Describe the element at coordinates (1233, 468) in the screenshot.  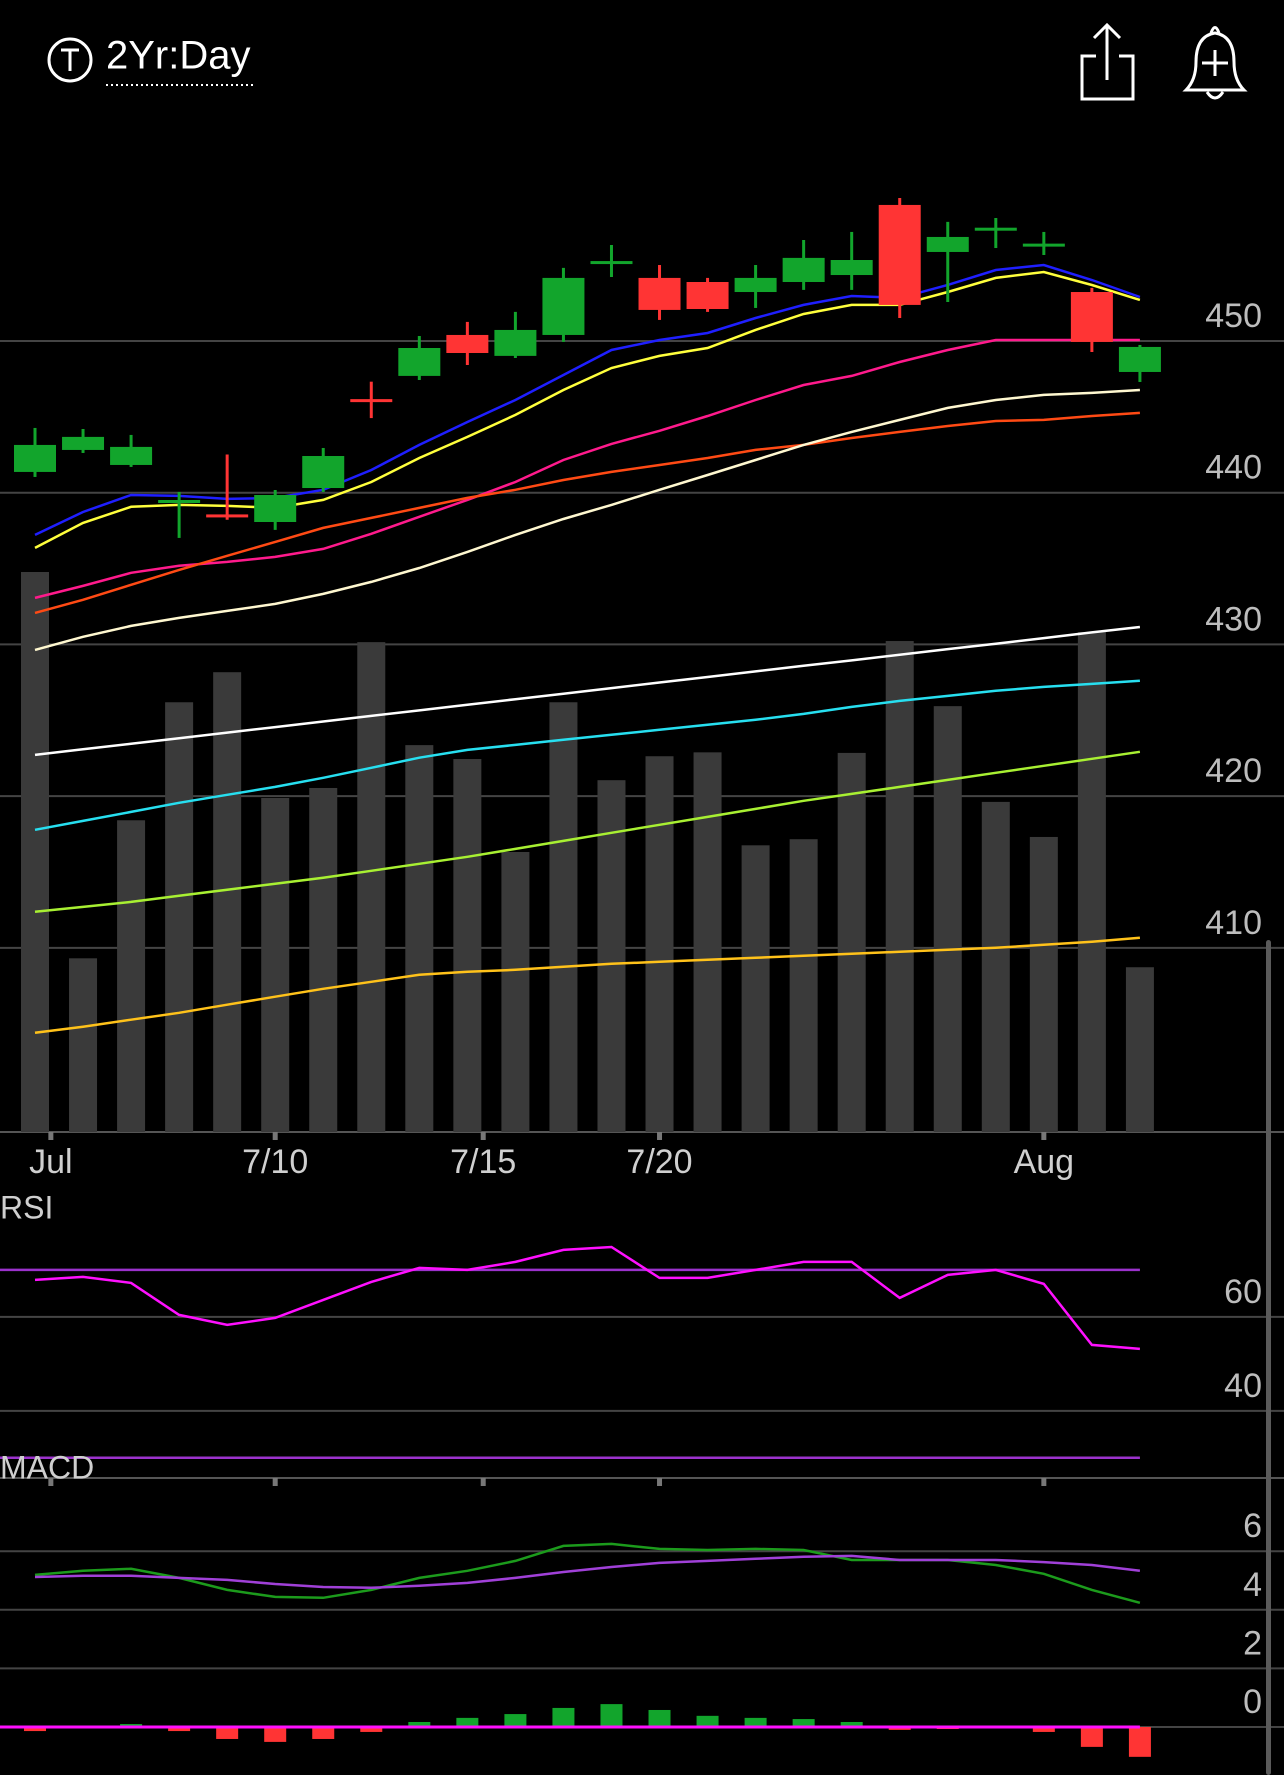
I see `y-tick-label: 440` at that location.